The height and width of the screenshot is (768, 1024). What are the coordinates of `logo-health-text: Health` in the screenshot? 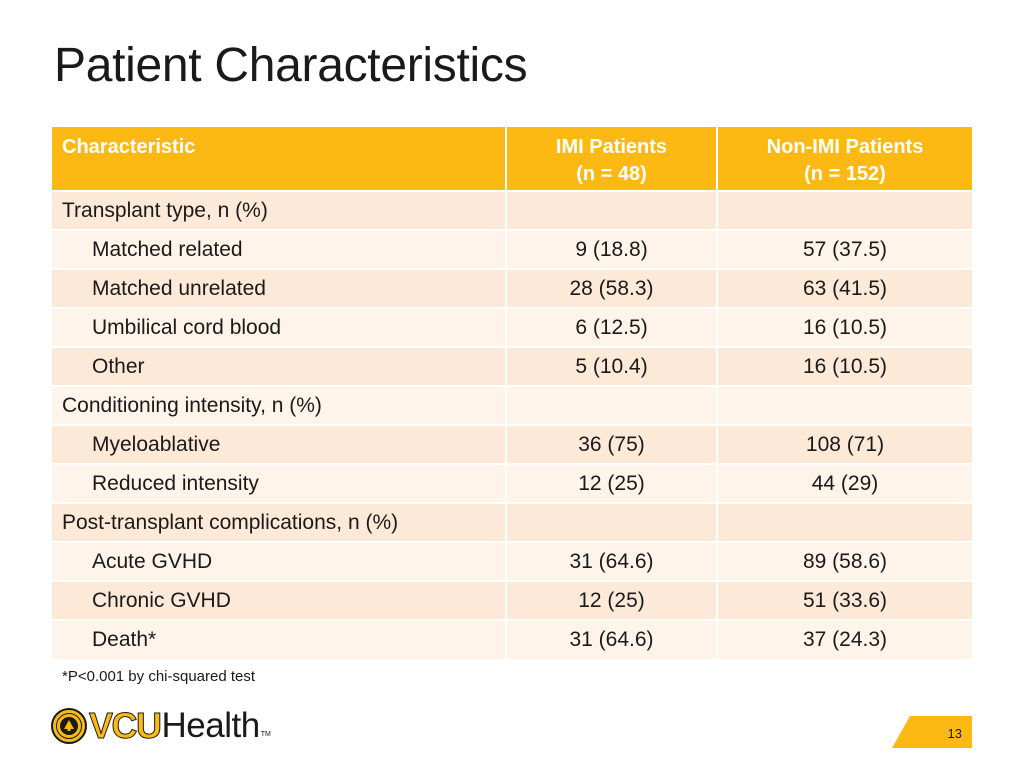 It's located at (211, 725).